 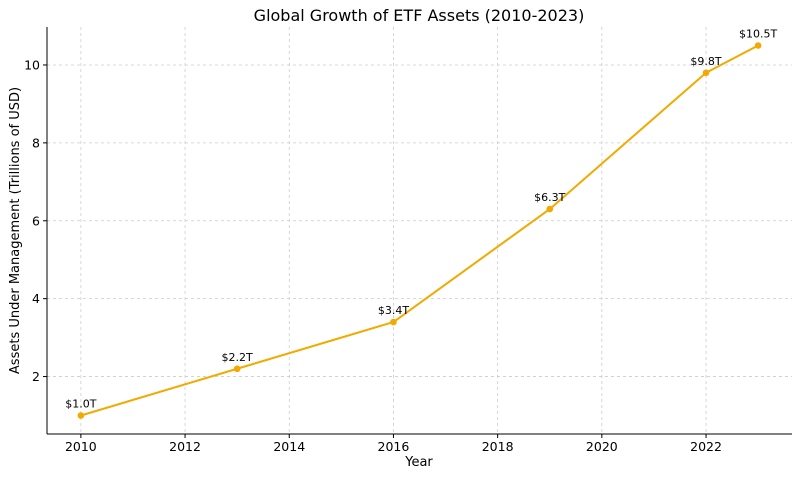 What do you see at coordinates (237, 357) in the screenshot?
I see `data-label: $2.2T` at bounding box center [237, 357].